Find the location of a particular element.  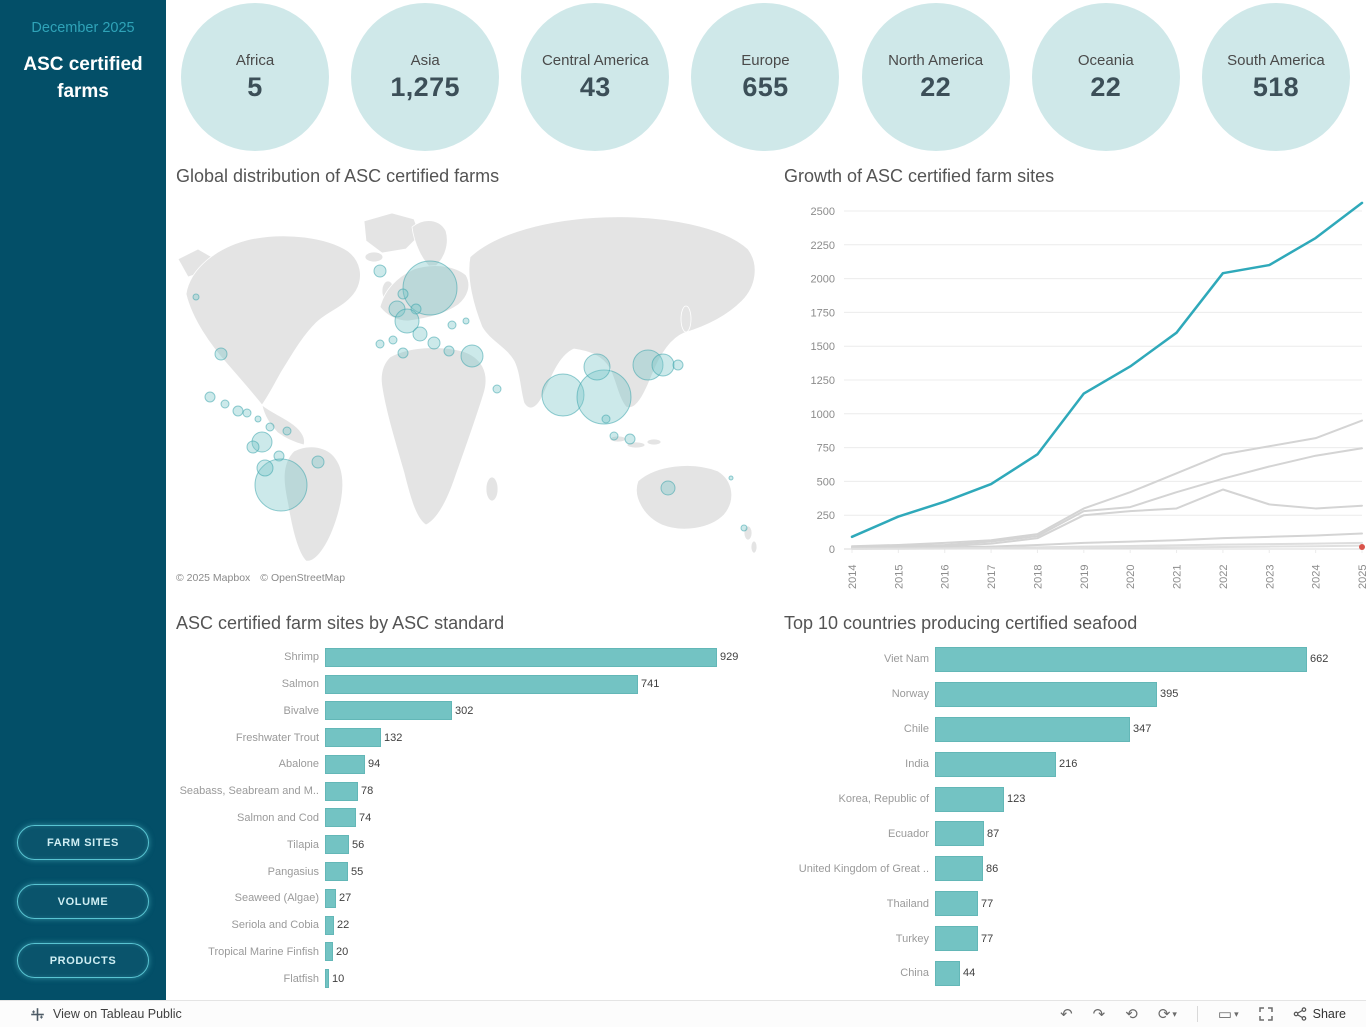

fullscreen-icon is located at coordinates (1265, 1014).